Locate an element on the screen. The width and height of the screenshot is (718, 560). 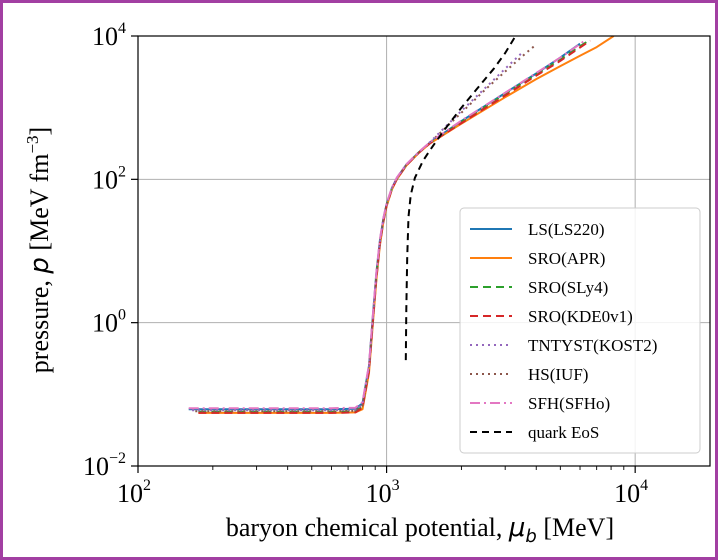
legend-label: SFH(SFHo) is located at coordinates (569, 403).